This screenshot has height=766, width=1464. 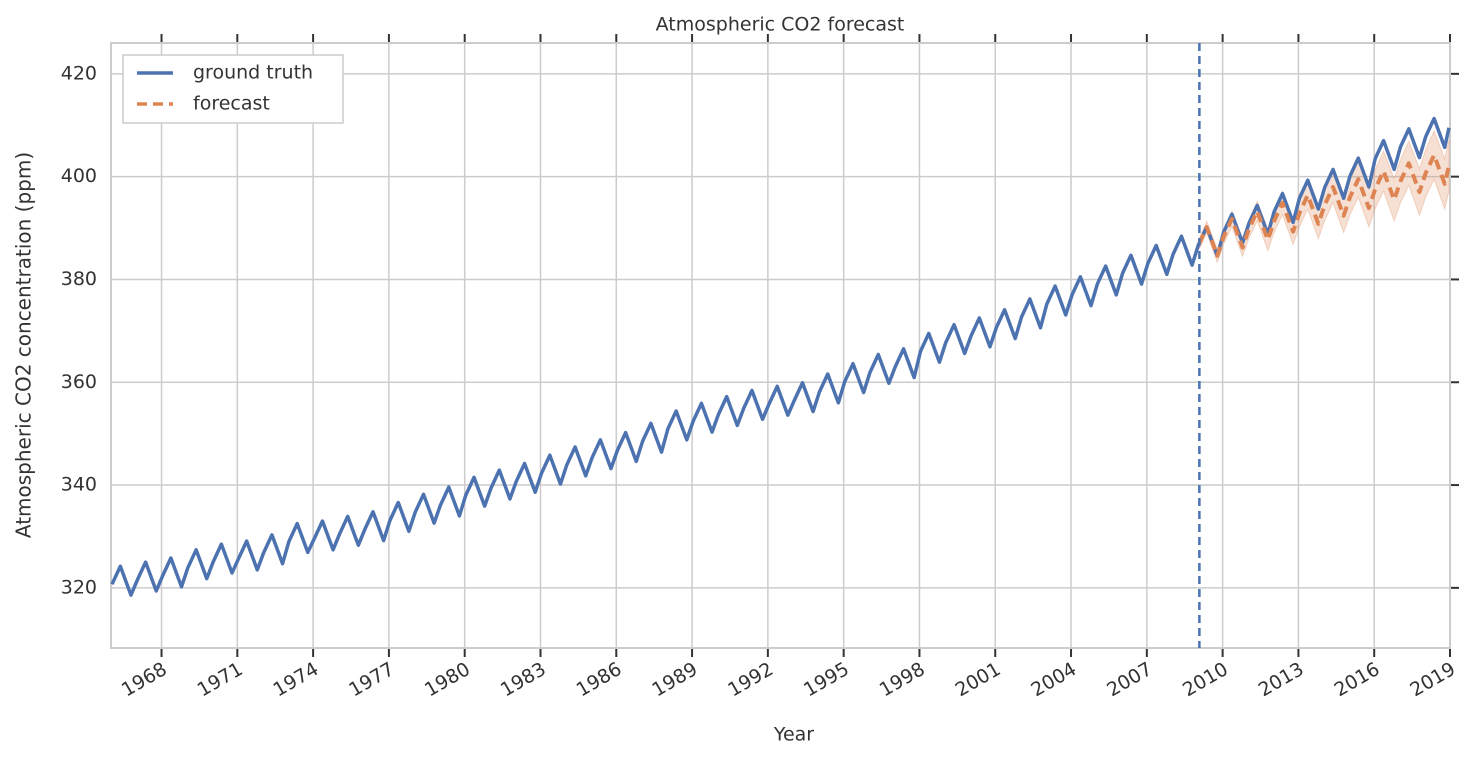 I want to click on data-line, so click(x=1324, y=205).